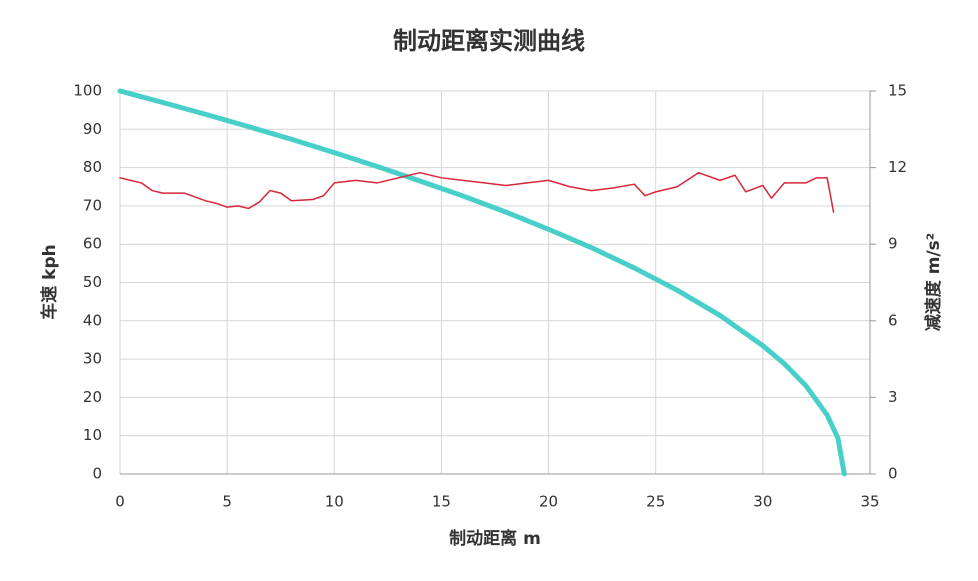  I want to click on x-tick-label: 0, so click(120, 502).